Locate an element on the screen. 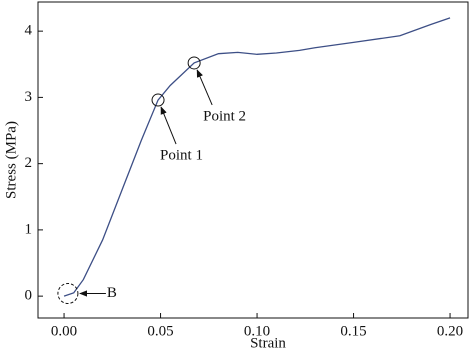 The width and height of the screenshot is (474, 353). annotation-label: Point 2 is located at coordinates (224, 116).